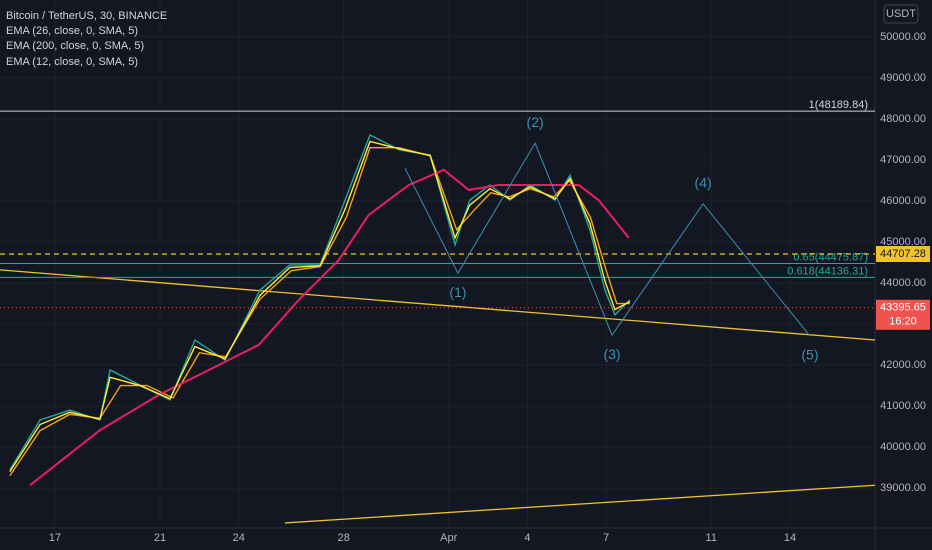  I want to click on wave-label: (2), so click(535, 122).